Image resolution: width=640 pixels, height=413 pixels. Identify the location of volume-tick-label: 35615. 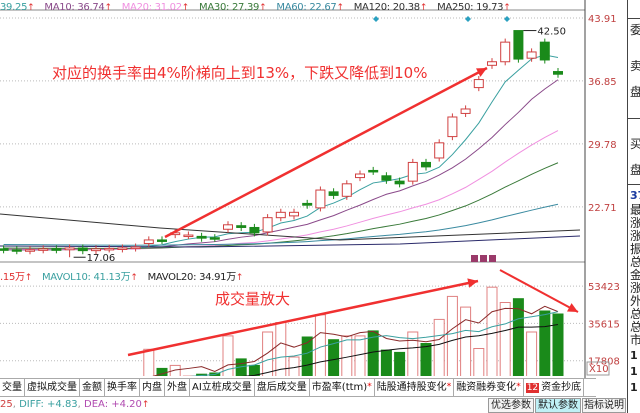
(604, 324).